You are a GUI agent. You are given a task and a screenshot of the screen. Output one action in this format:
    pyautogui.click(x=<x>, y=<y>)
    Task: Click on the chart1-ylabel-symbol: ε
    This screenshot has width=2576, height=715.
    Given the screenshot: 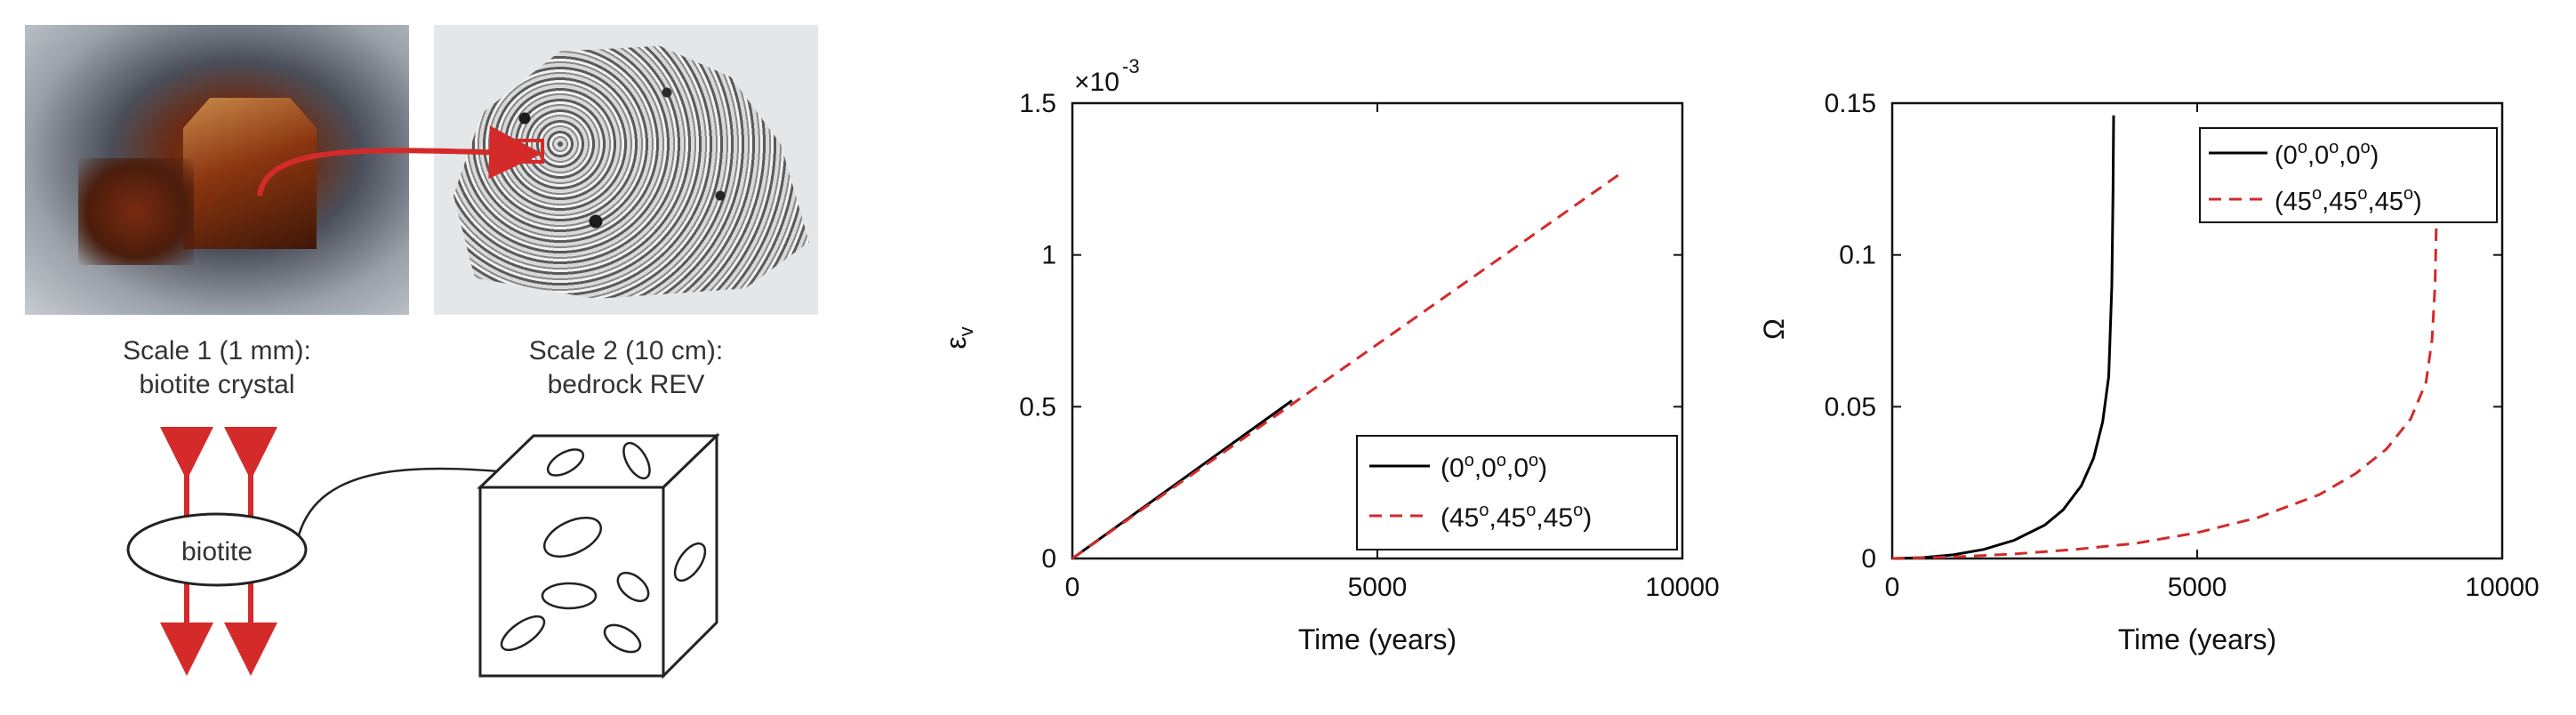 What is the action you would take?
    pyautogui.click(x=956, y=342)
    